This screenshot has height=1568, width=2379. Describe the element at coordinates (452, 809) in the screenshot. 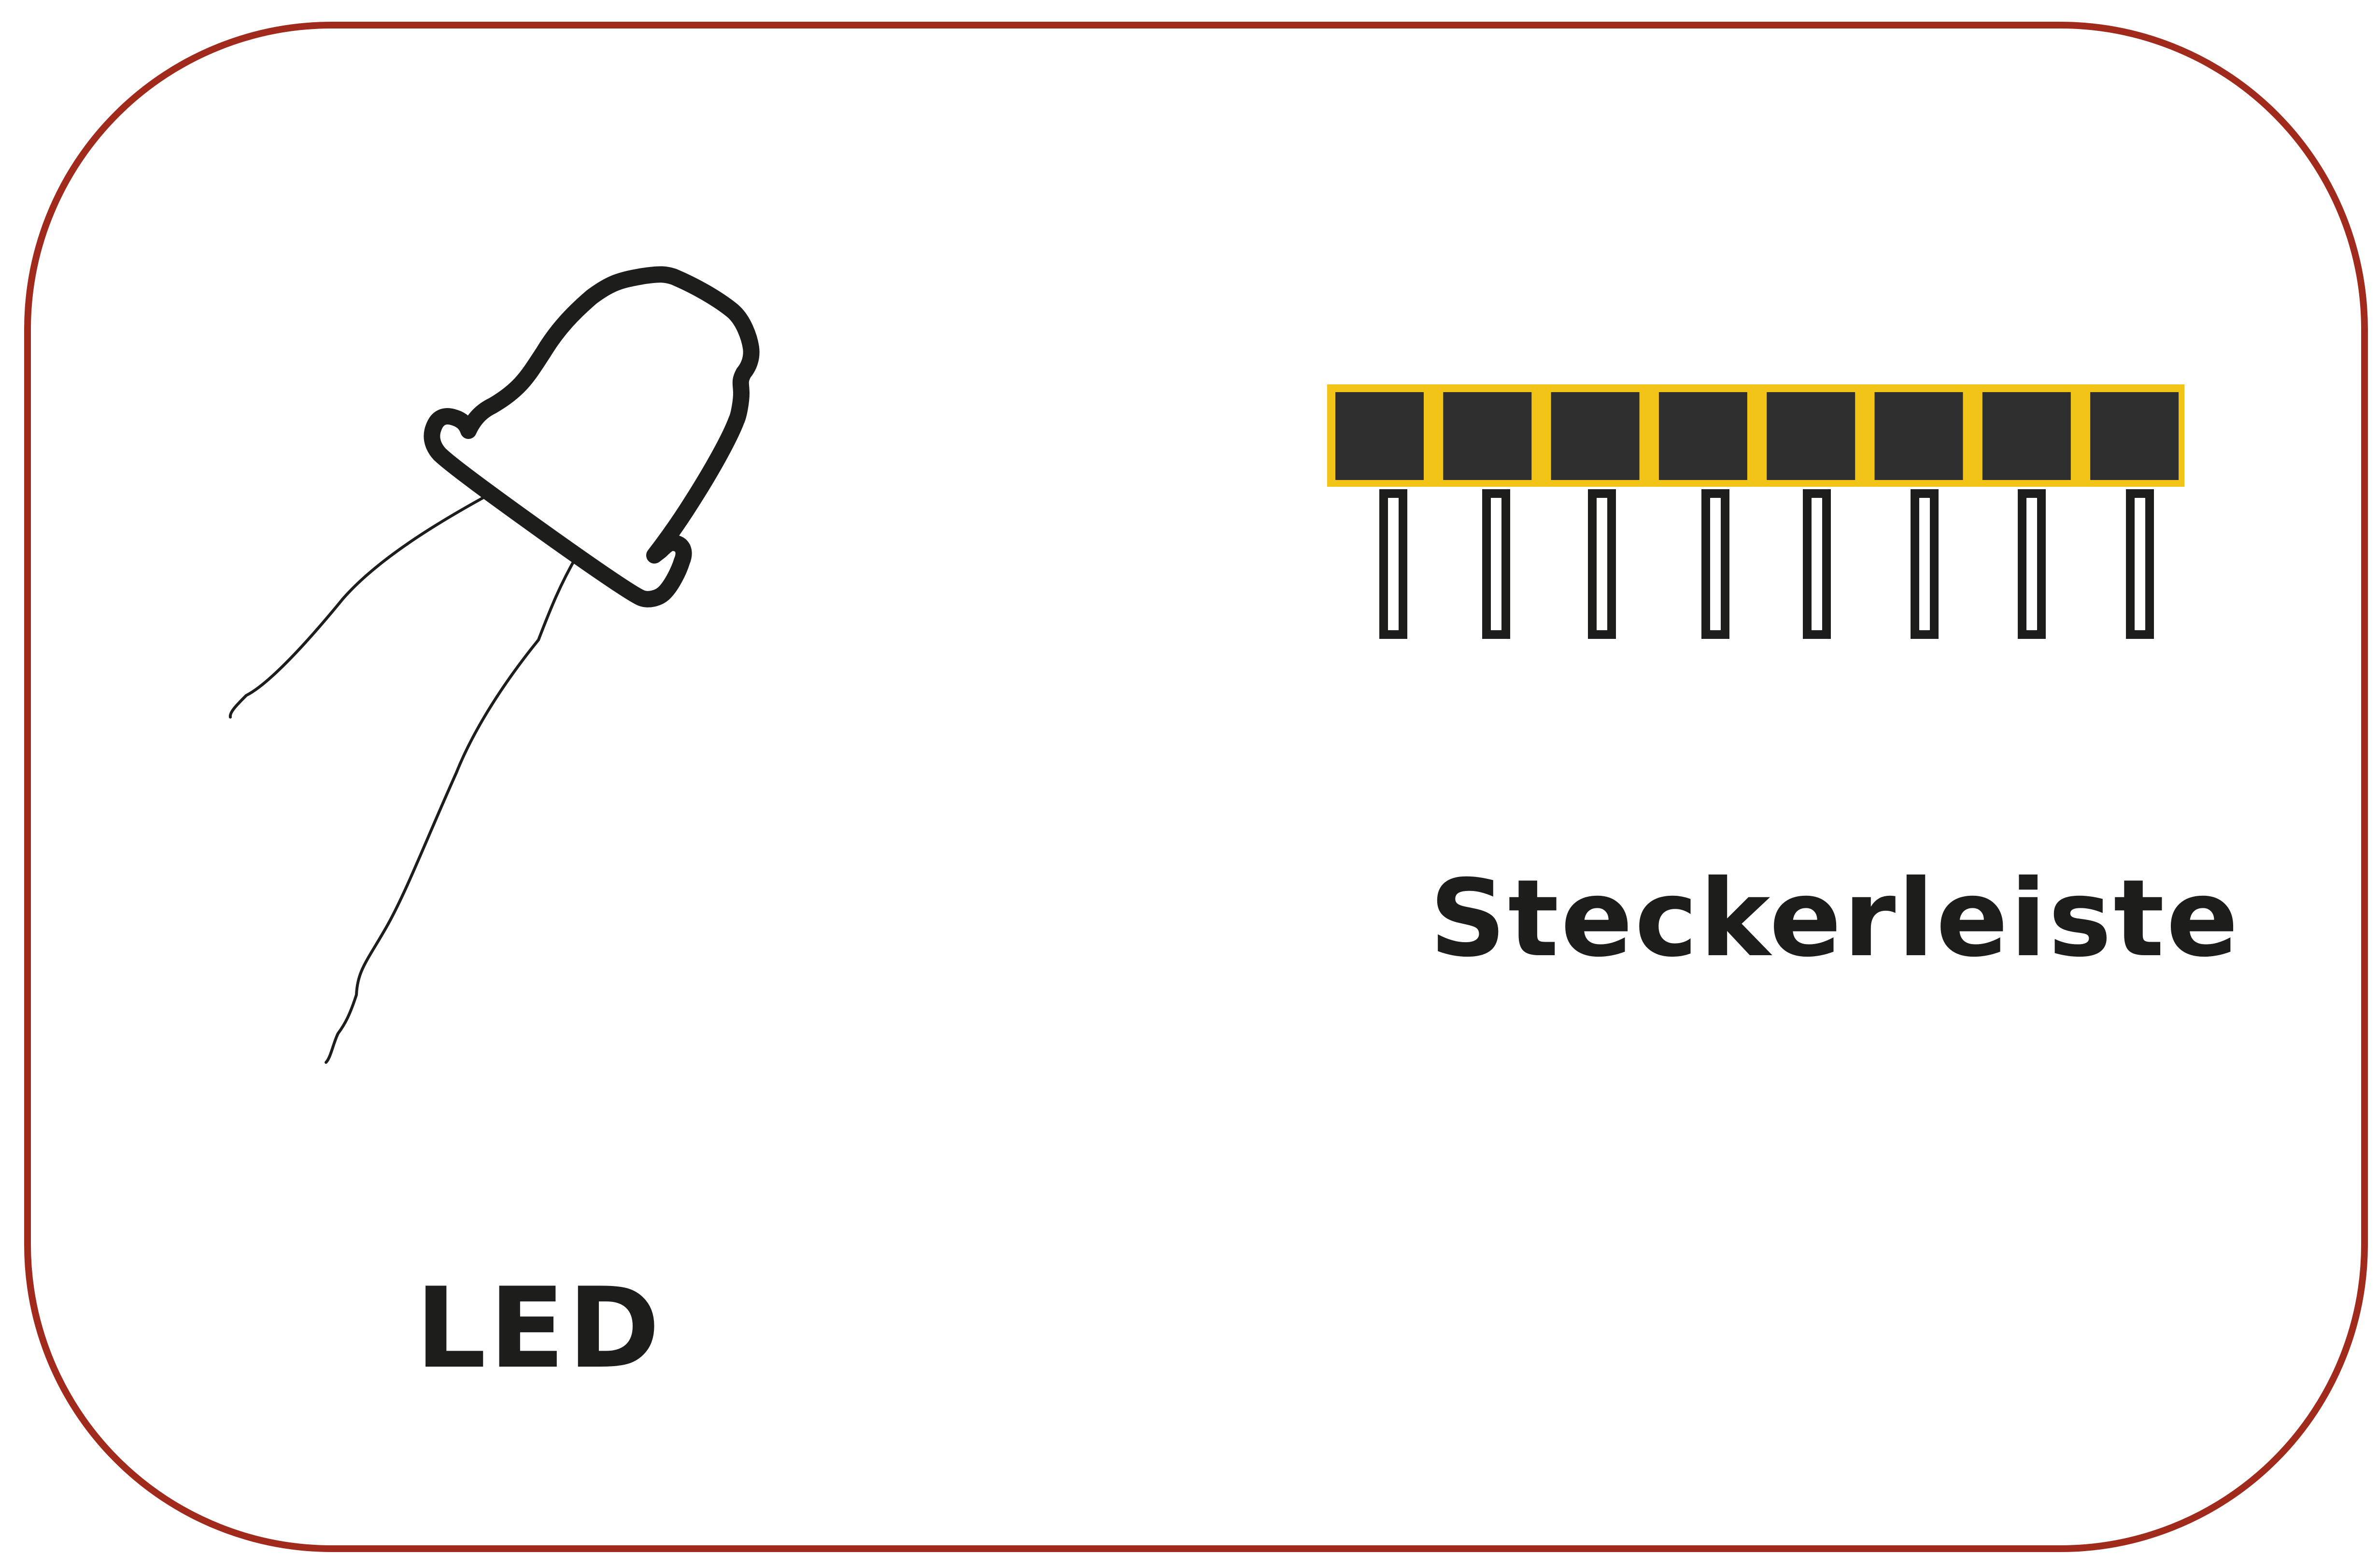

I see `led-leg-short` at that location.